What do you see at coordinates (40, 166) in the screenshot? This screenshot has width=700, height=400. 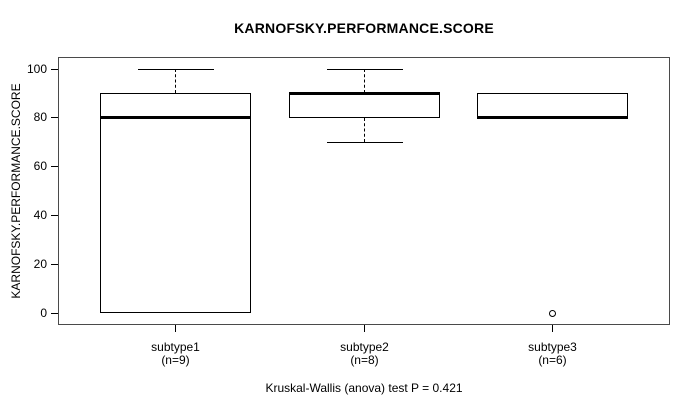 I see `y-tick-label: 60` at bounding box center [40, 166].